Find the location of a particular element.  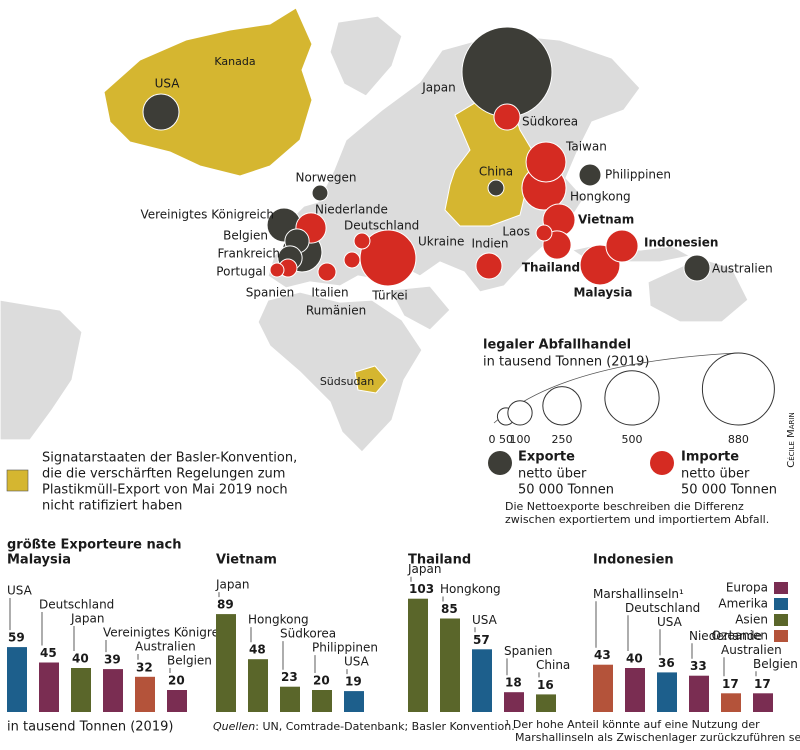

signatory-text: die die verschärften Regelungen zum is located at coordinates (163, 474).